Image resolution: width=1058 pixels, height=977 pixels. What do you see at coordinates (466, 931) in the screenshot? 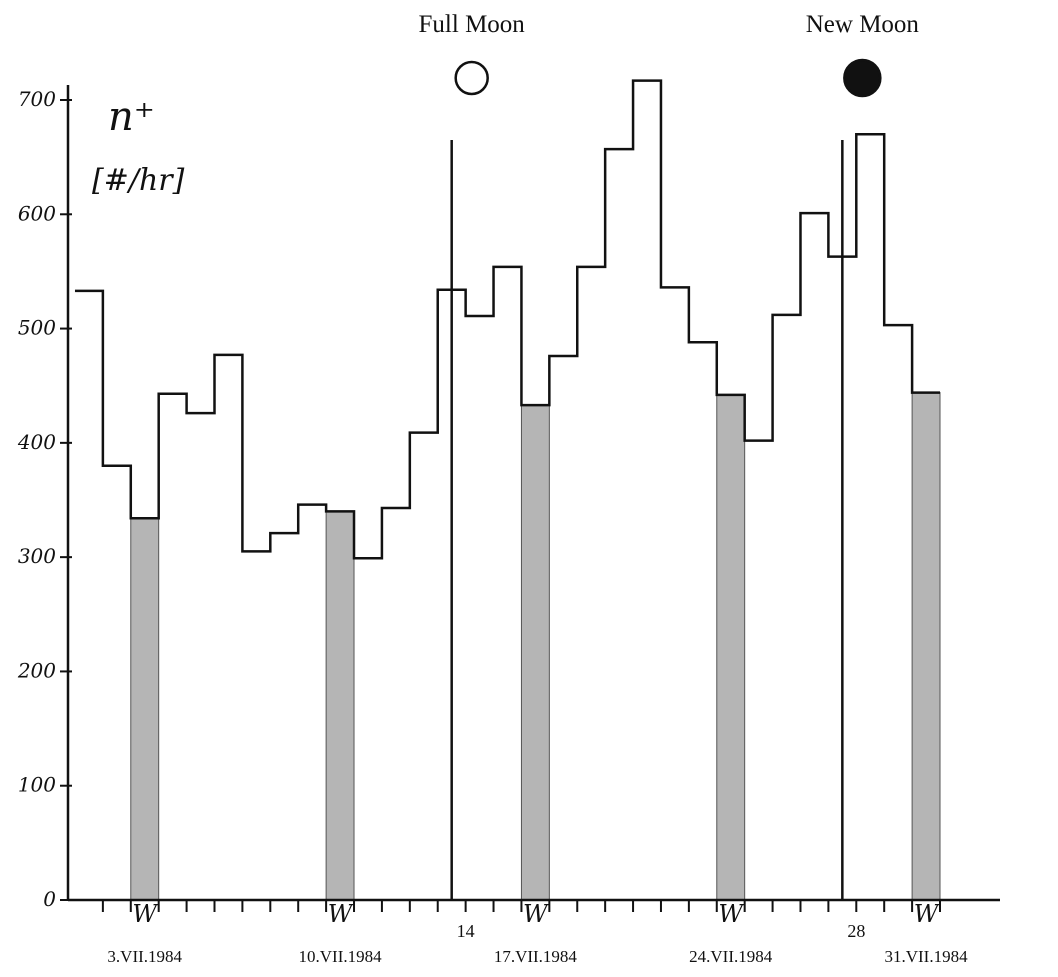
I see `x-tick-label: 14` at bounding box center [466, 931].